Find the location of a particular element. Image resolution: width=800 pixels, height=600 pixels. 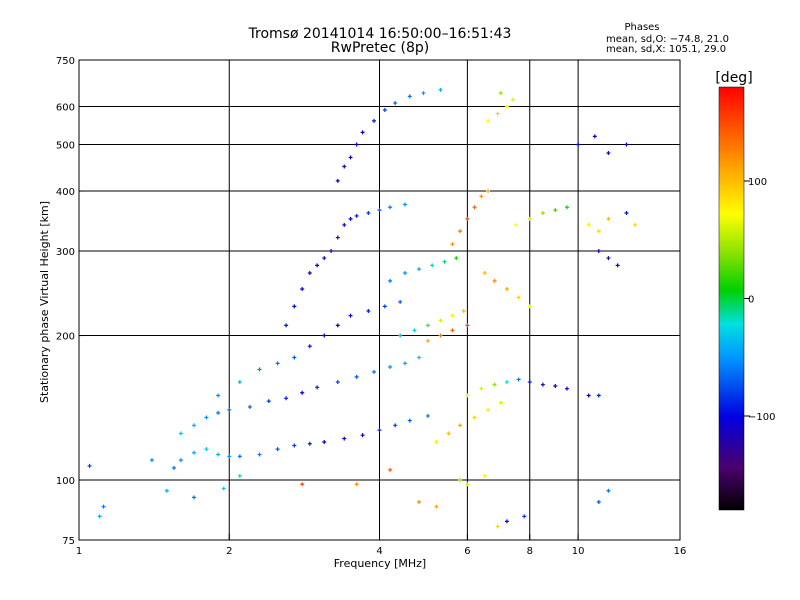

colorbar-gradient is located at coordinates (731, 298).